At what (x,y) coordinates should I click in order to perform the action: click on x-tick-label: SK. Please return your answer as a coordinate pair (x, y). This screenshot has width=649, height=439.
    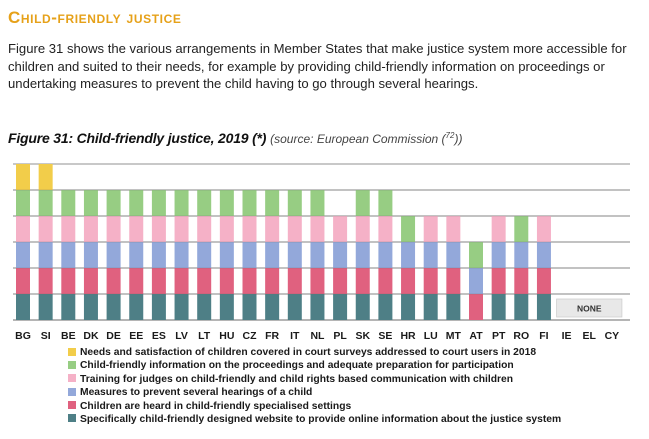
    Looking at the image, I should click on (362, 336).